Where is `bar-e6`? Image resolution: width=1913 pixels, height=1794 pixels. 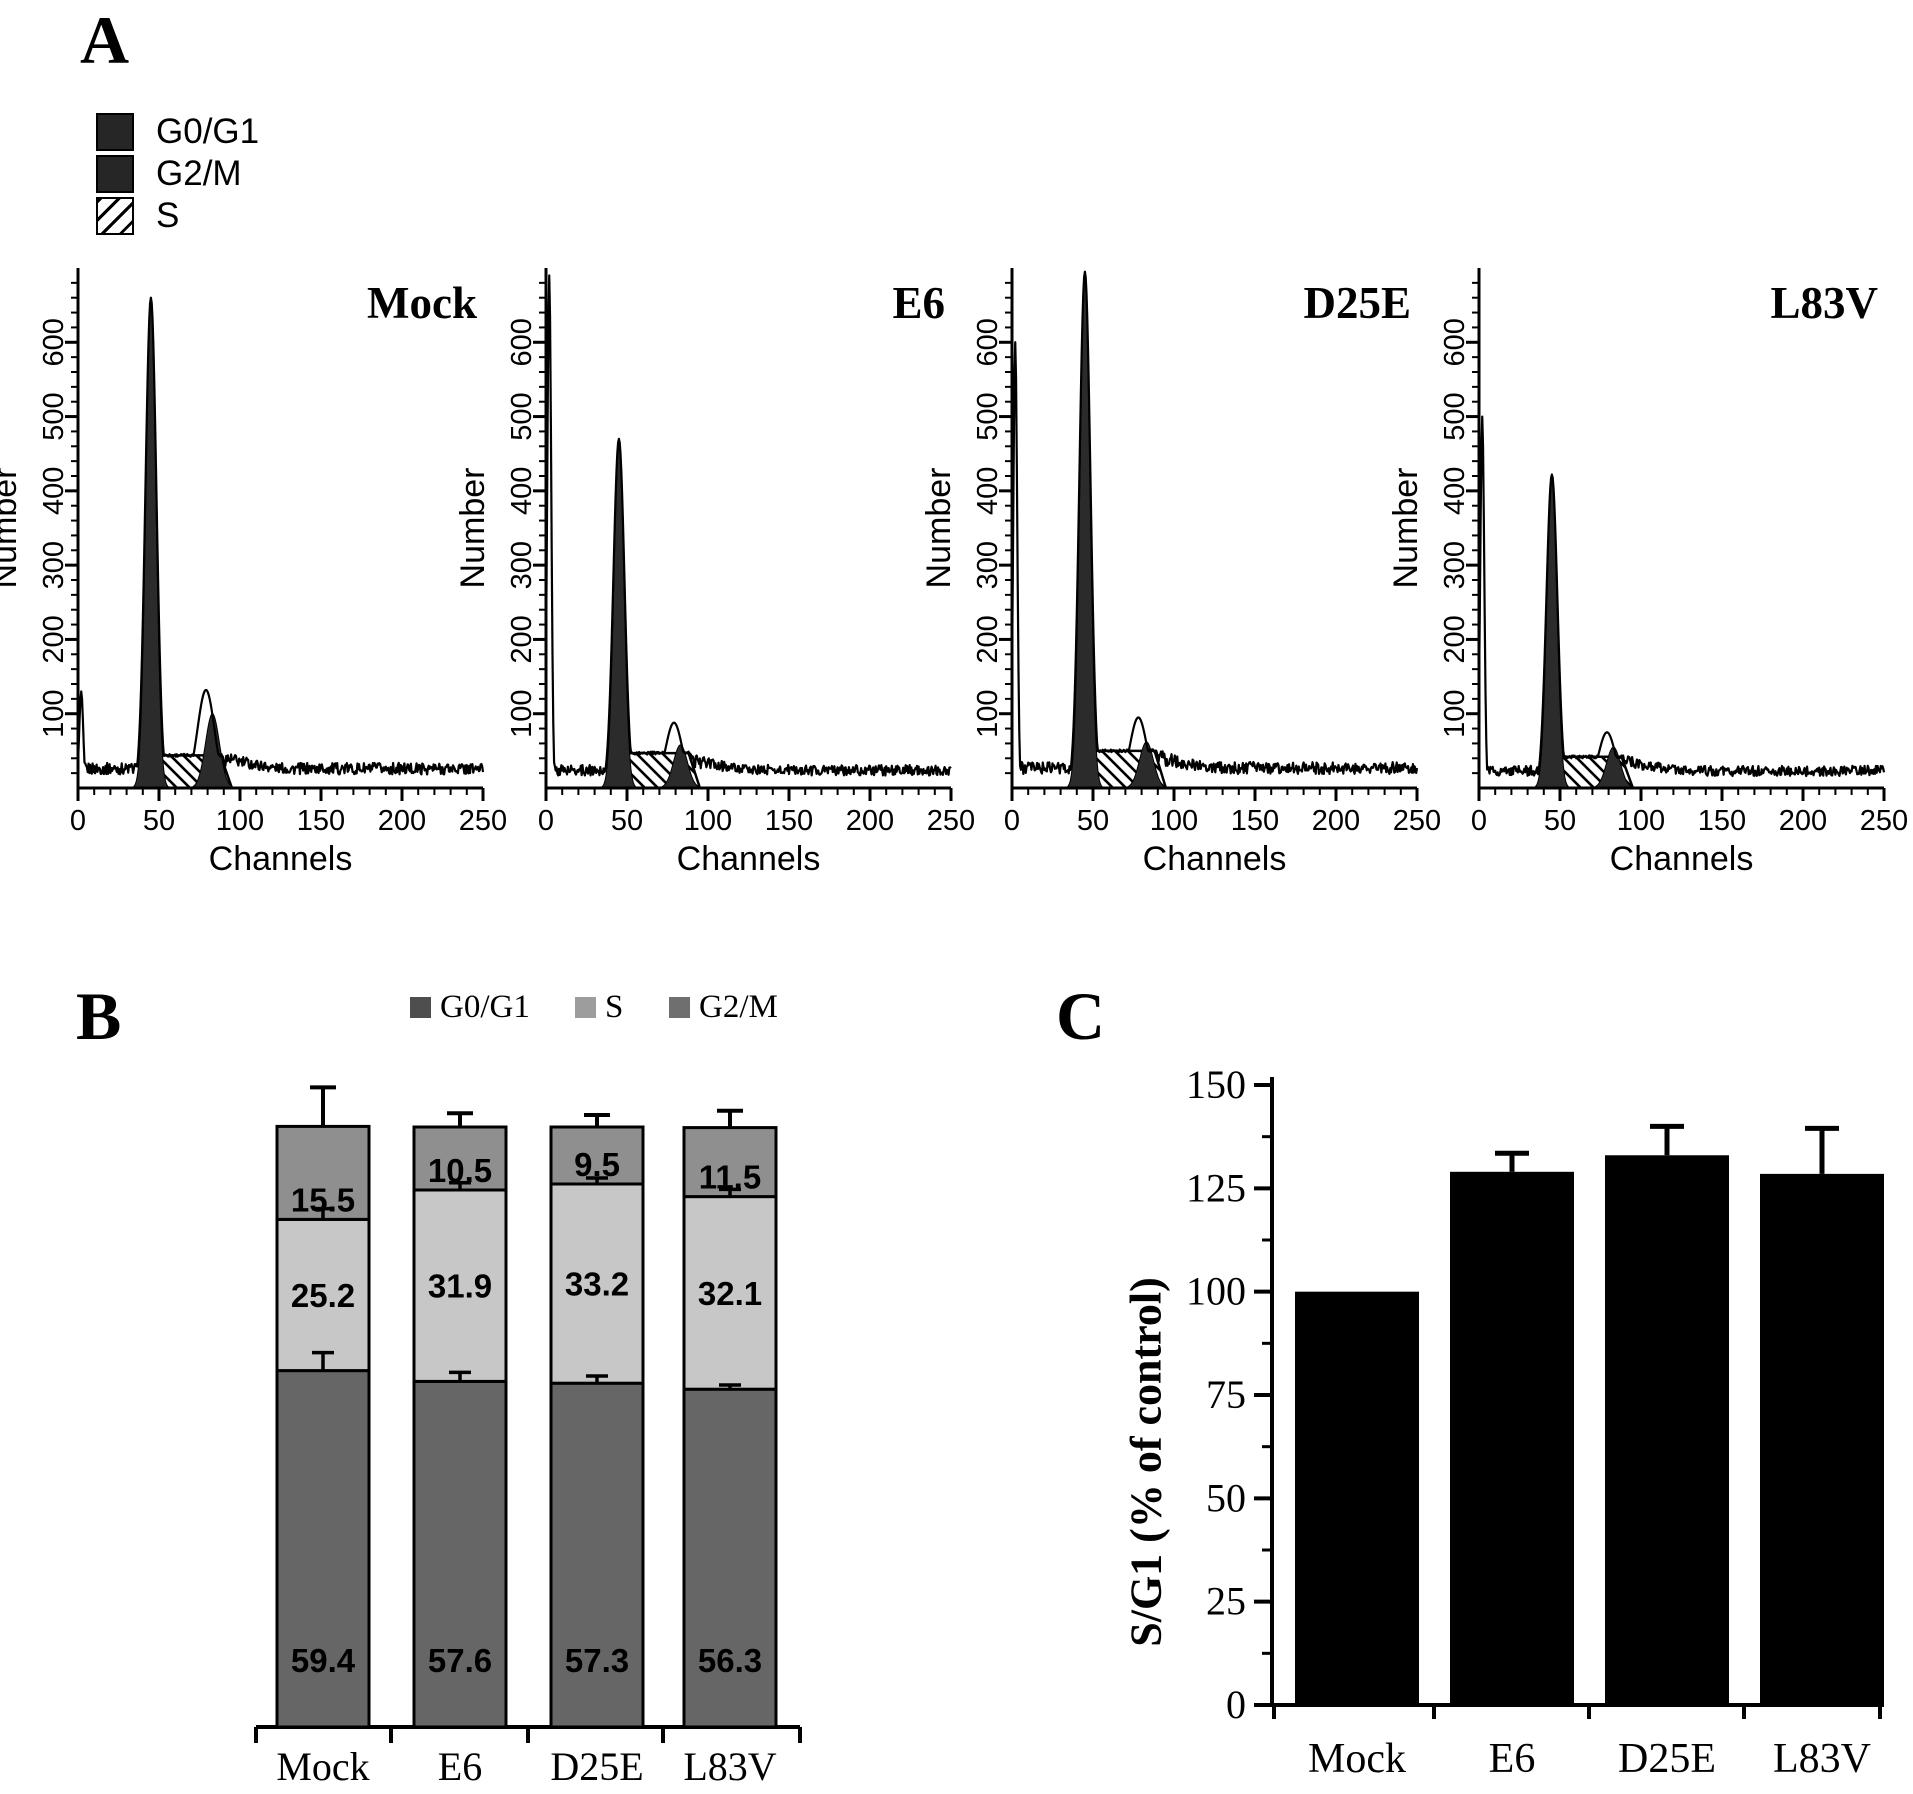 bar-e6 is located at coordinates (1512, 1438).